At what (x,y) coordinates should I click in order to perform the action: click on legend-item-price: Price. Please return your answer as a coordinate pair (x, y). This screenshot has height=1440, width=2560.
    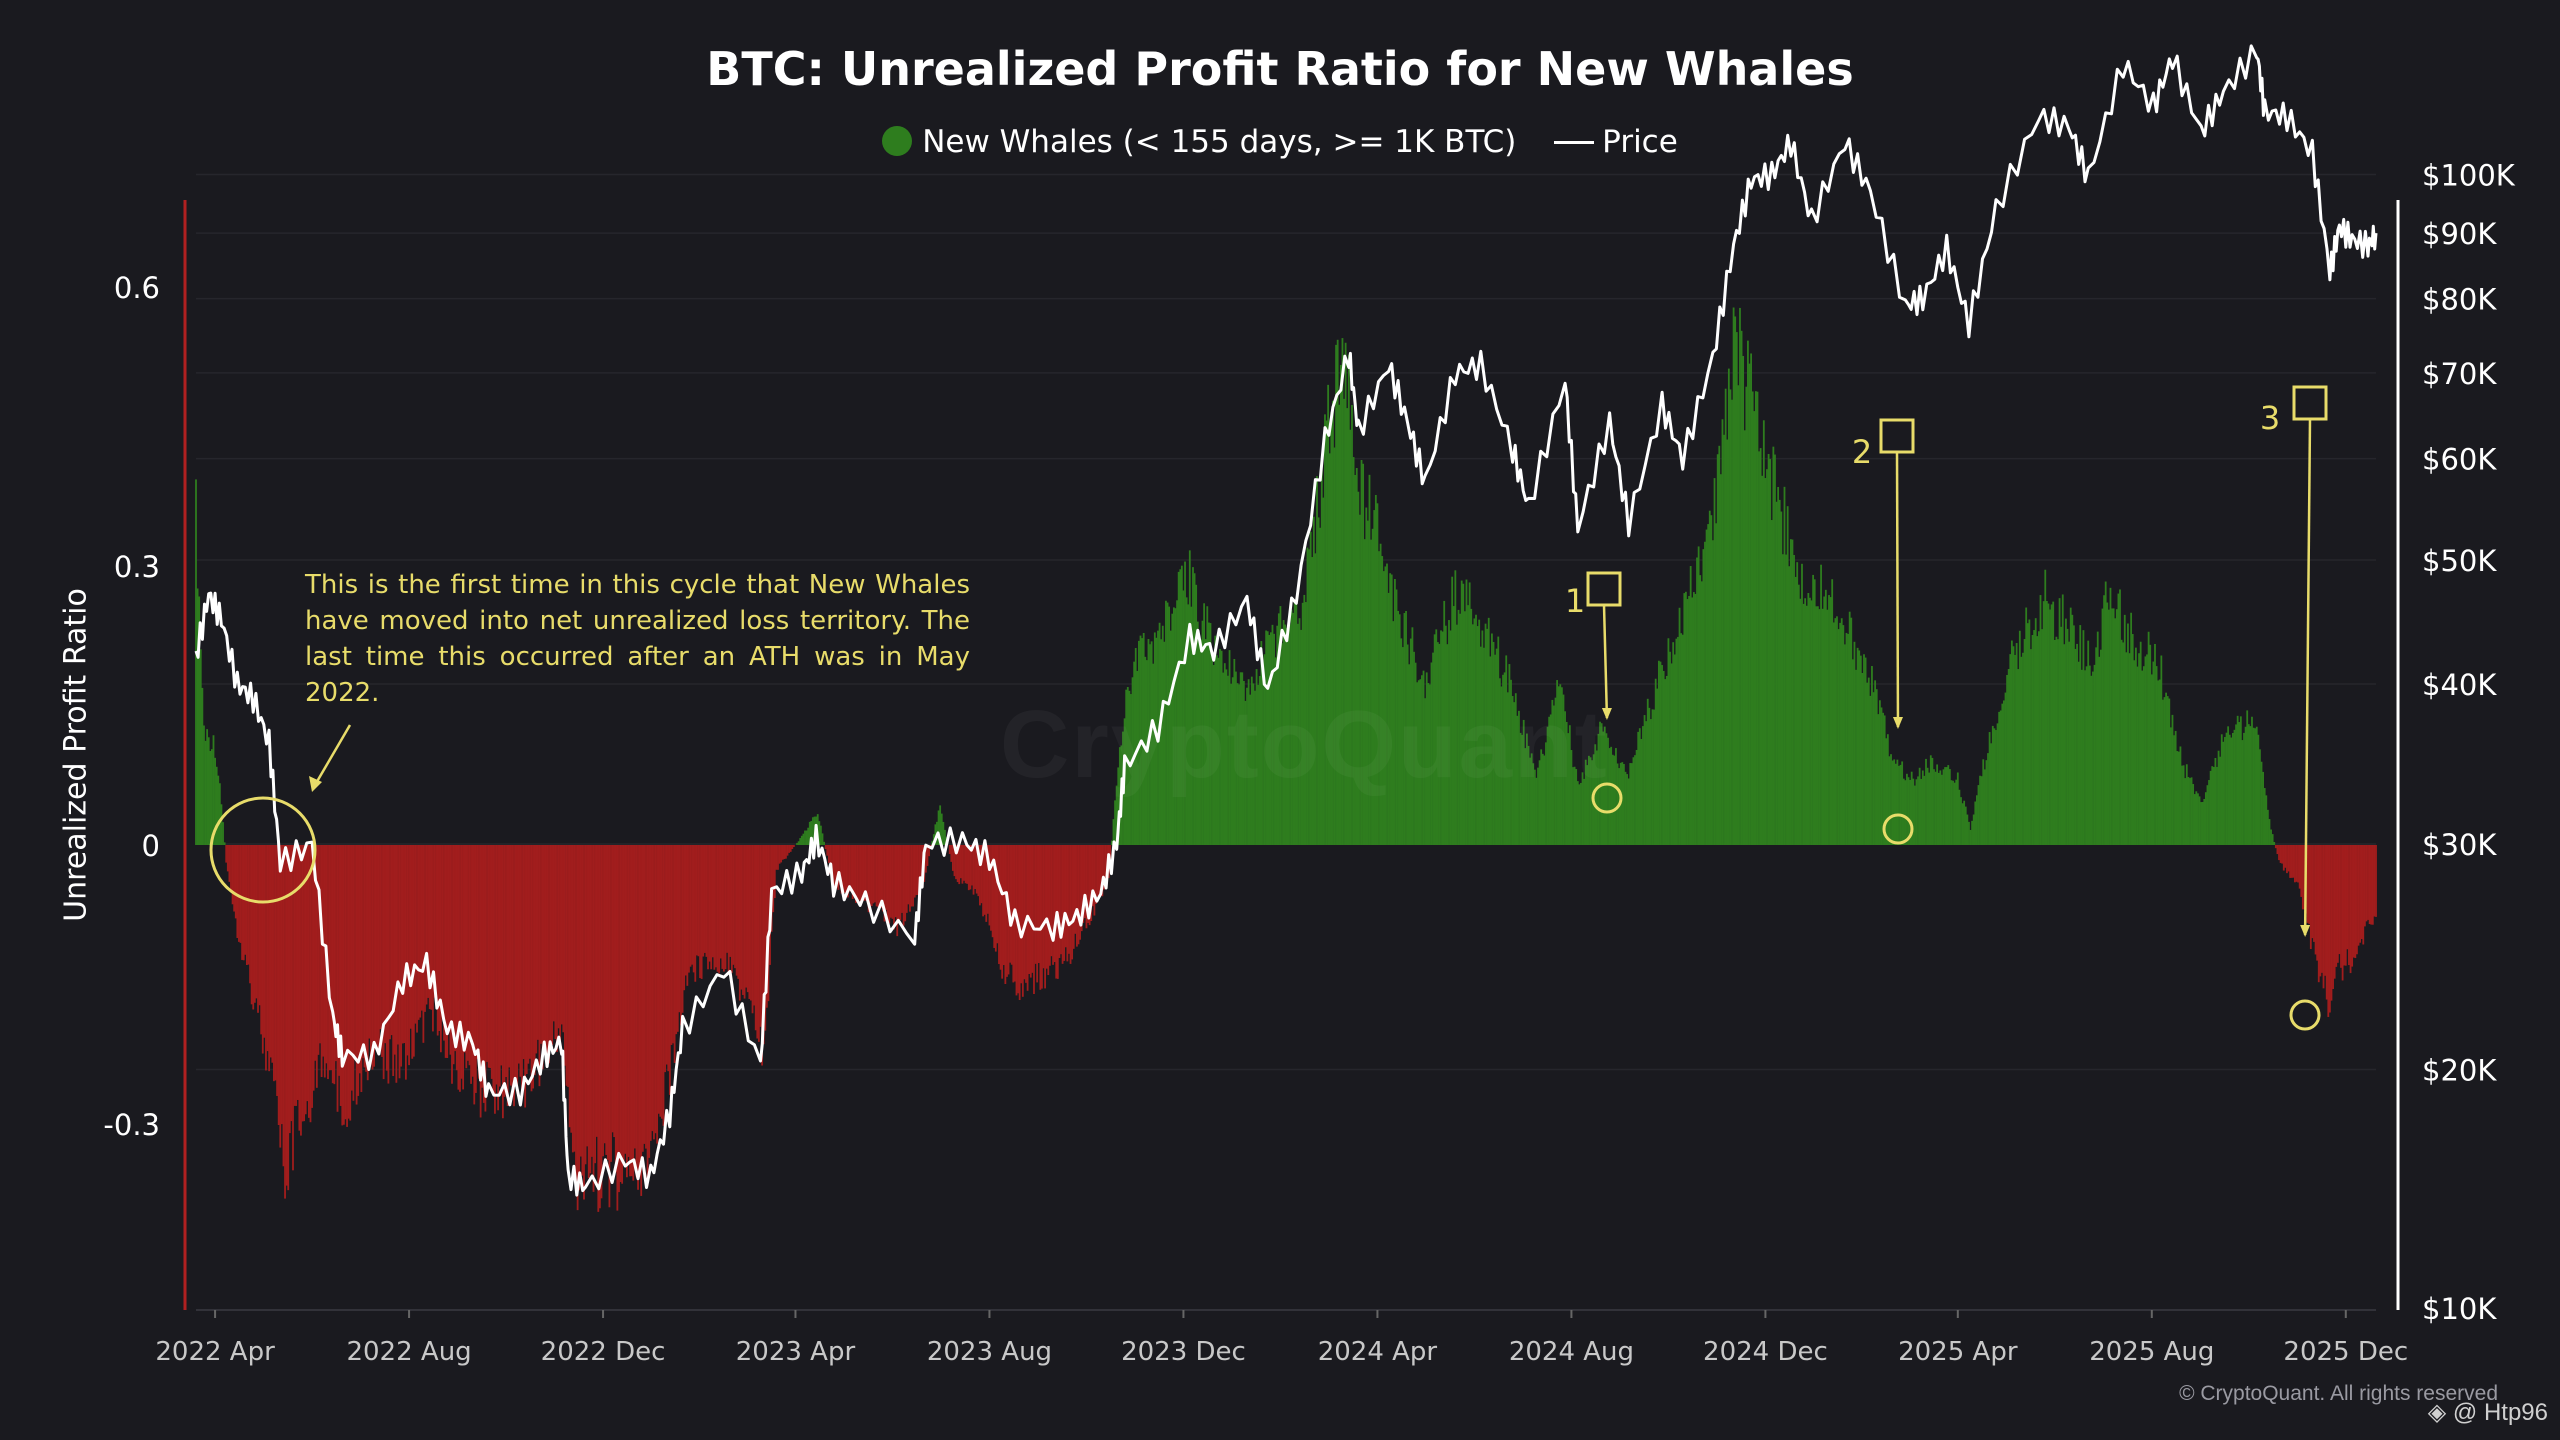
    Looking at the image, I should click on (1616, 142).